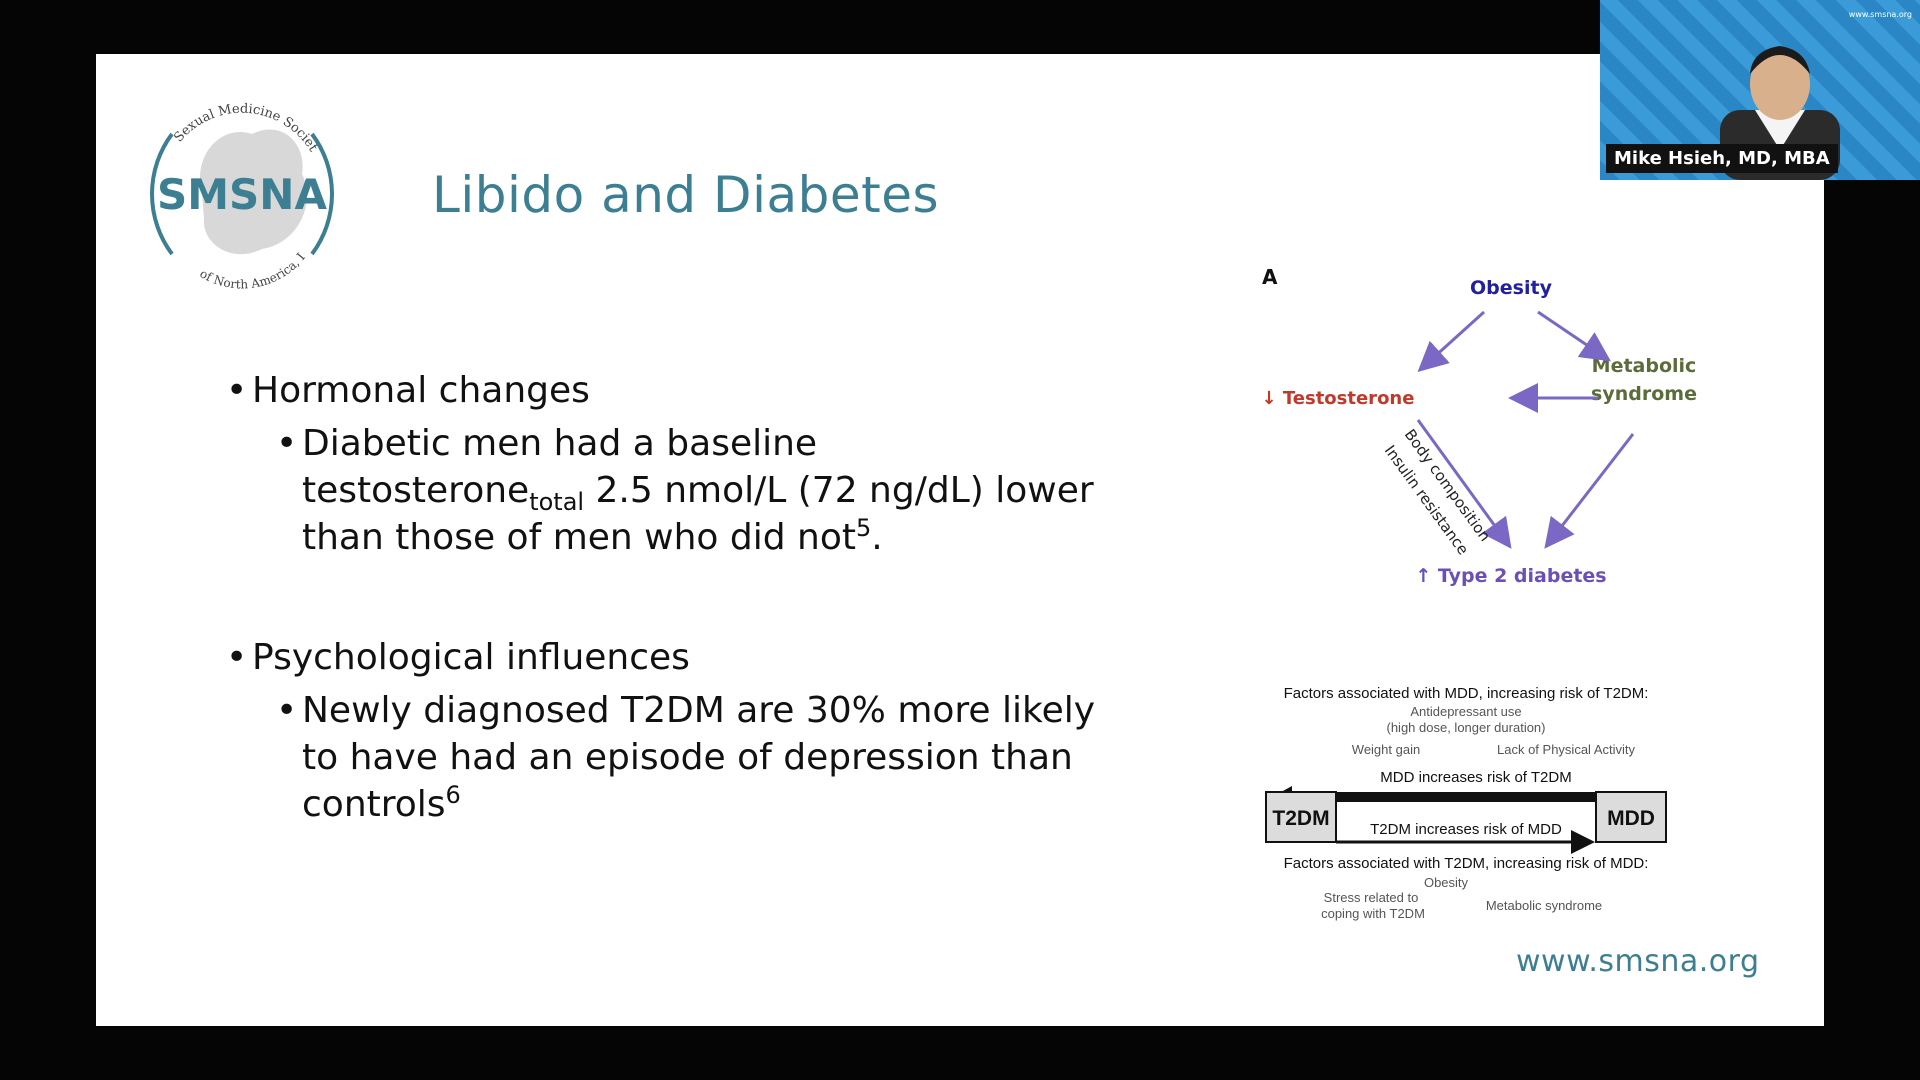 Image resolution: width=1920 pixels, height=1080 pixels. I want to click on text-antidep-1: Antidepressant use, so click(1465, 711).